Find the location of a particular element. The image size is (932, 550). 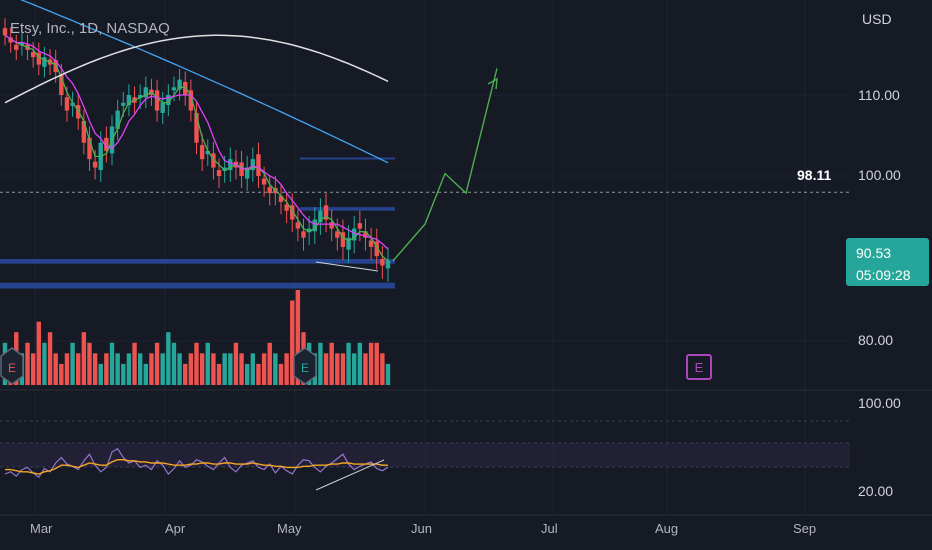

last-price-badge: 90.53 05:09:28 is located at coordinates (887, 262).